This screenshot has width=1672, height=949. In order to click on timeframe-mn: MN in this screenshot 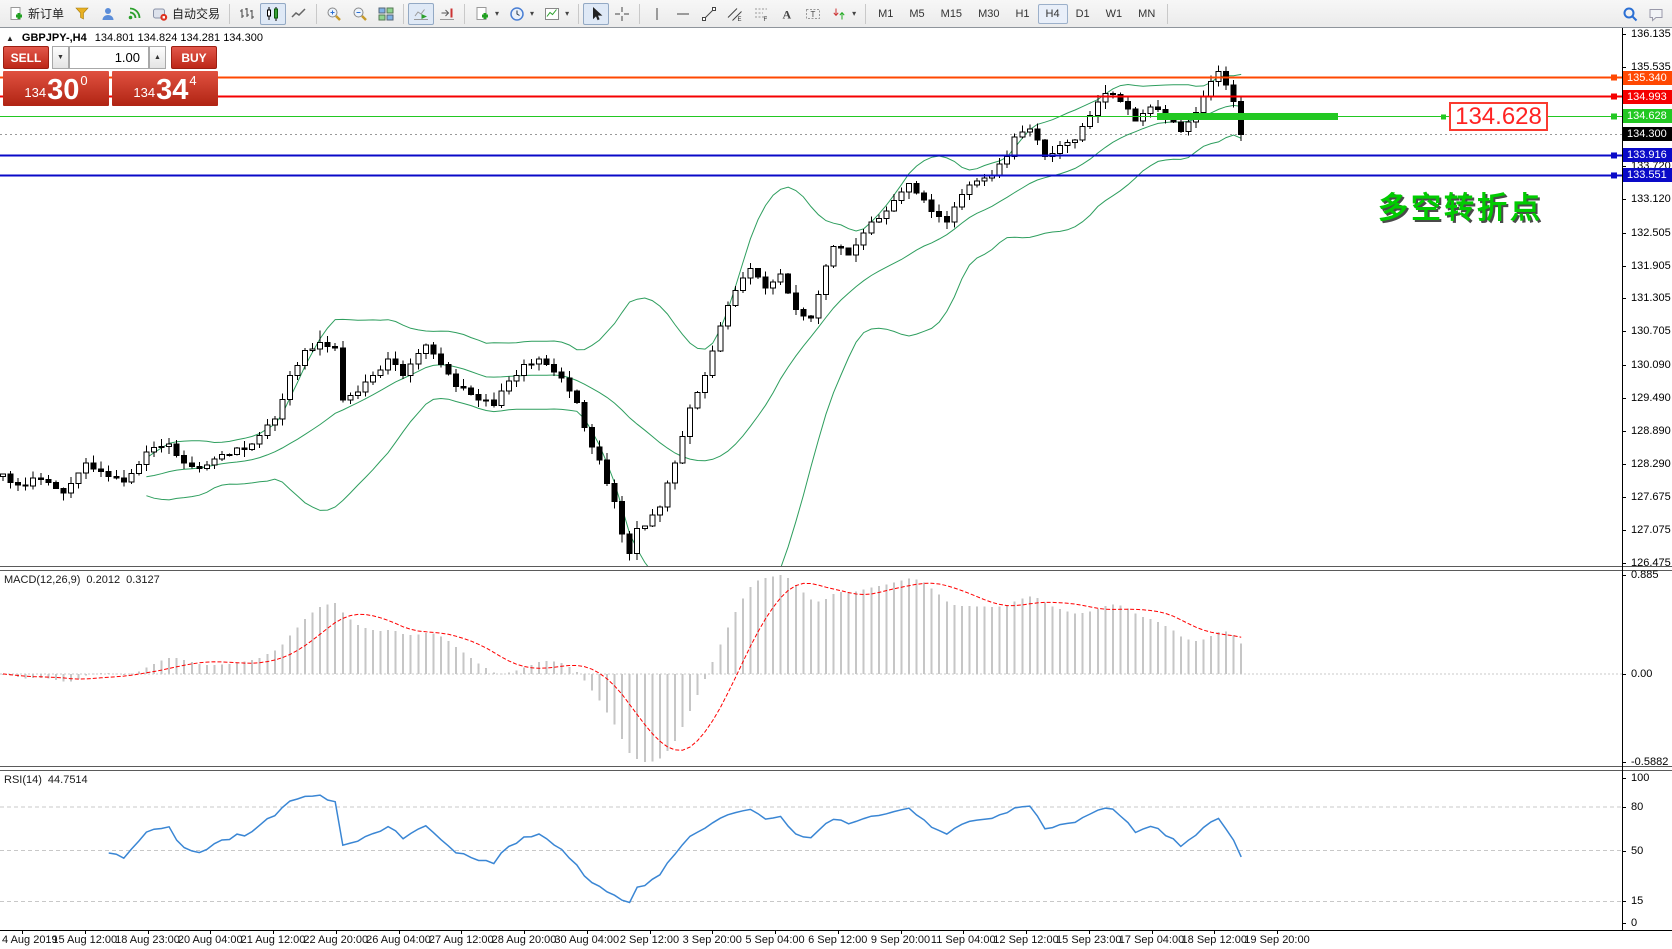, I will do `click(1146, 14)`.